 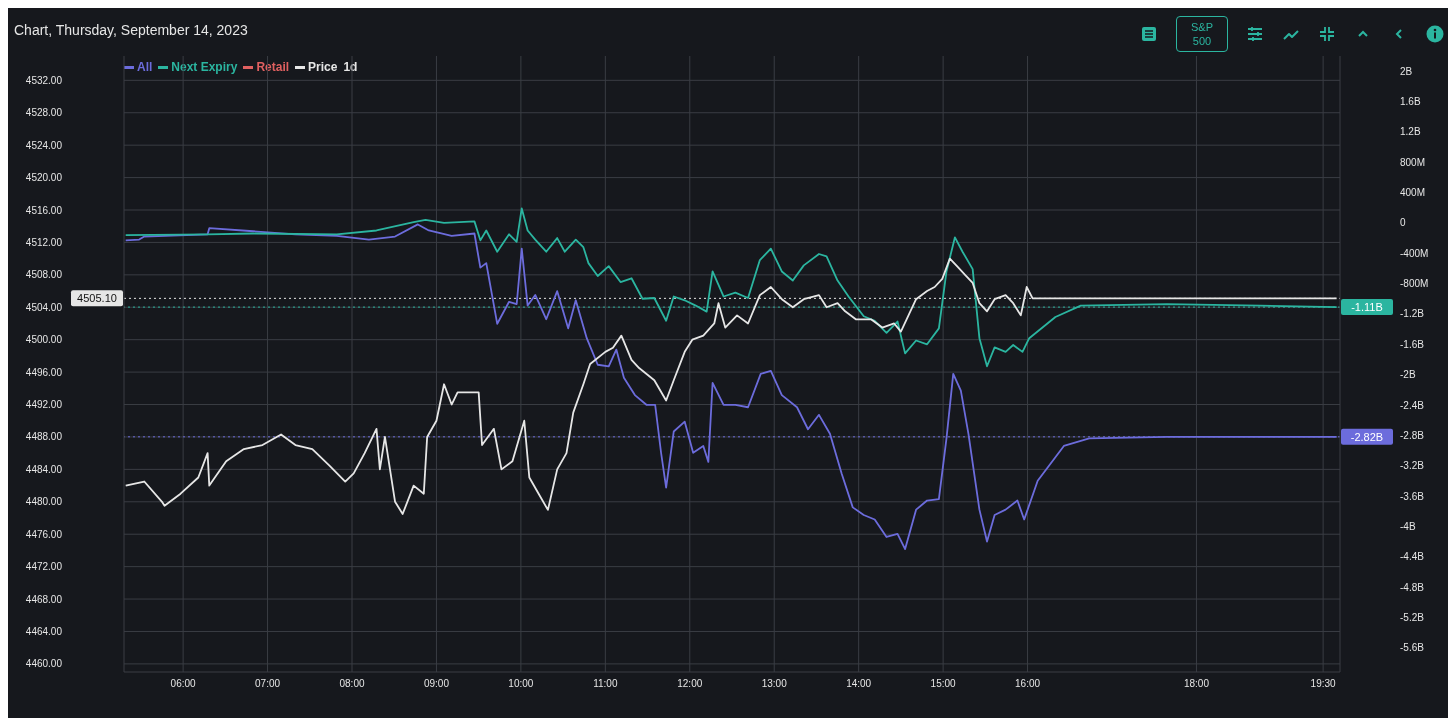 What do you see at coordinates (352, 684) in the screenshot?
I see `x-tick-label: 08:00` at bounding box center [352, 684].